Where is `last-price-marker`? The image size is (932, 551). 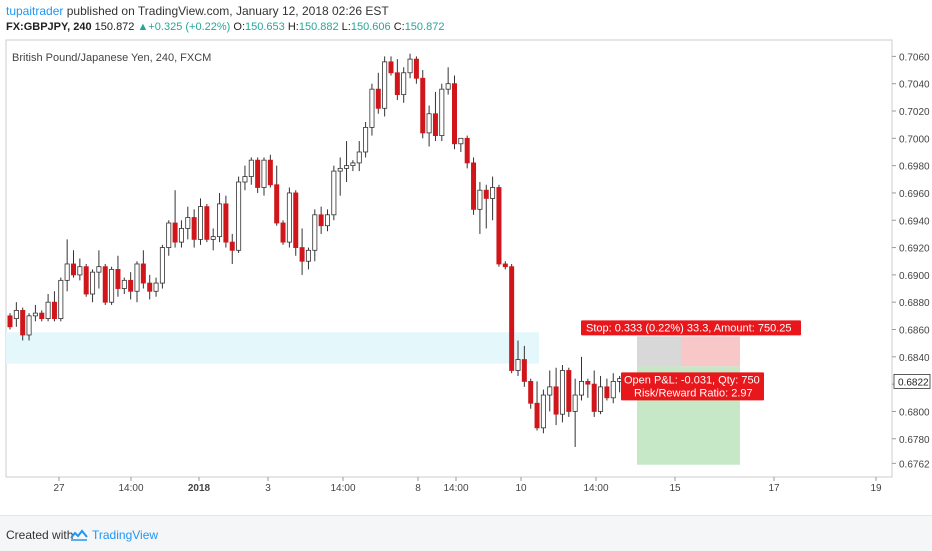 last-price-marker is located at coordinates (912, 381).